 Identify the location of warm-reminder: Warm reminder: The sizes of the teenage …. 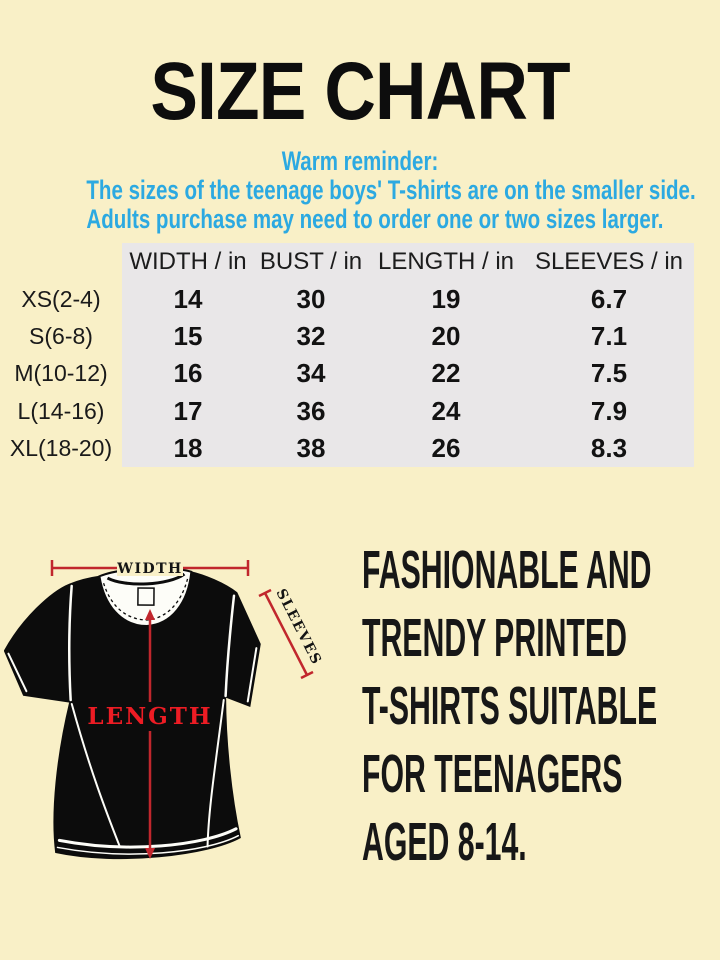
(391, 190).